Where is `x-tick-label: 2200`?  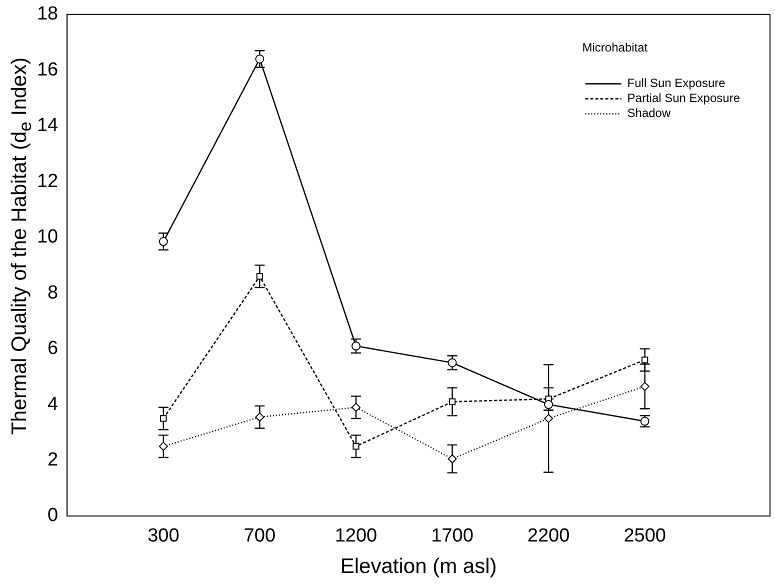
x-tick-label: 2200 is located at coordinates (548, 536).